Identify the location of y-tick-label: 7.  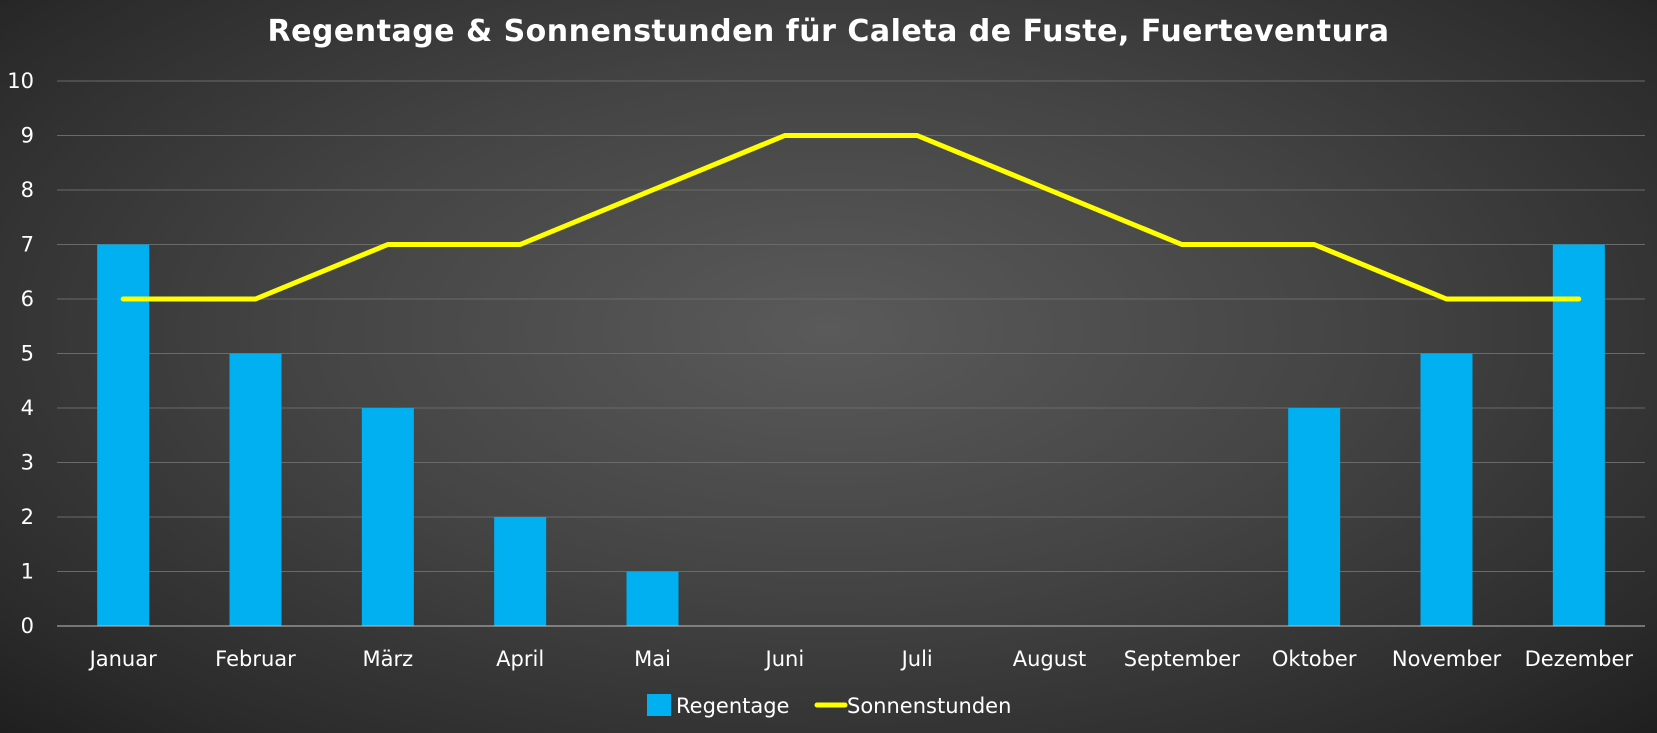
(27, 245).